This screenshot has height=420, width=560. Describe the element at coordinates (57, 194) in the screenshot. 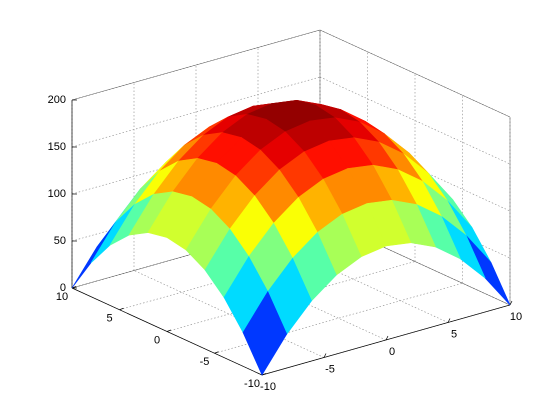

I see `z-tick-label: 100` at that location.